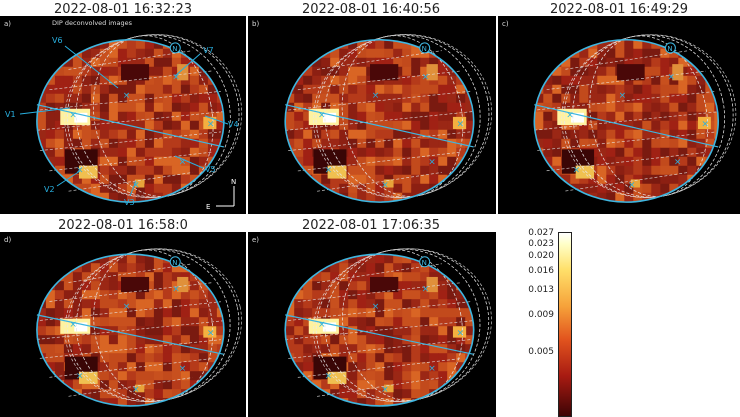 Image resolution: width=740 pixels, height=417 pixels. I want to click on compass-east-label: E, so click(208, 207).